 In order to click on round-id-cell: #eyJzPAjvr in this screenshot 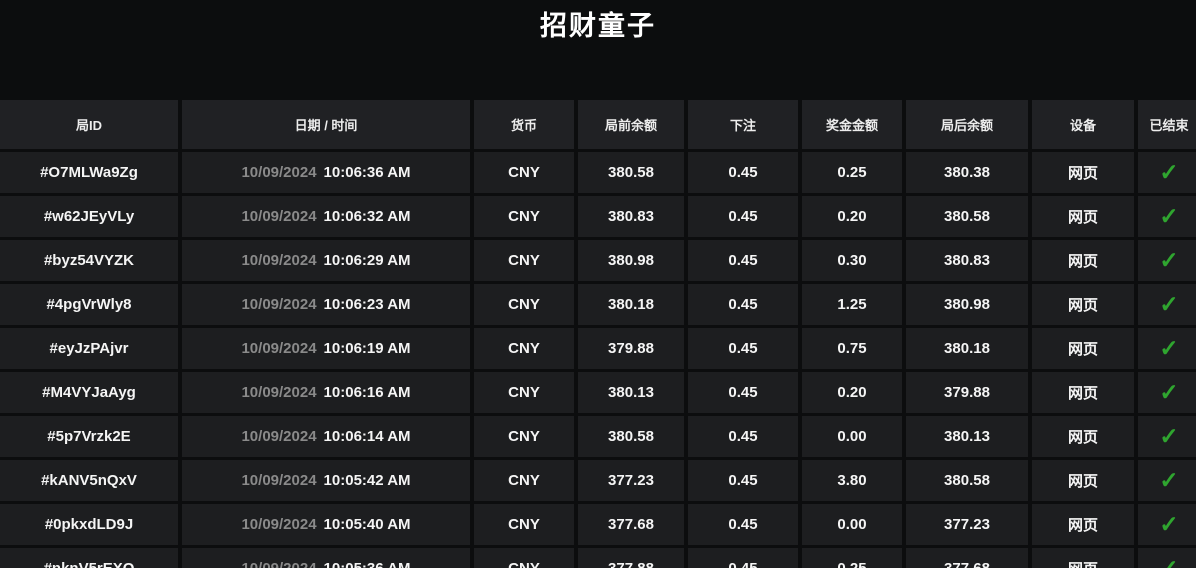, I will do `click(89, 348)`.